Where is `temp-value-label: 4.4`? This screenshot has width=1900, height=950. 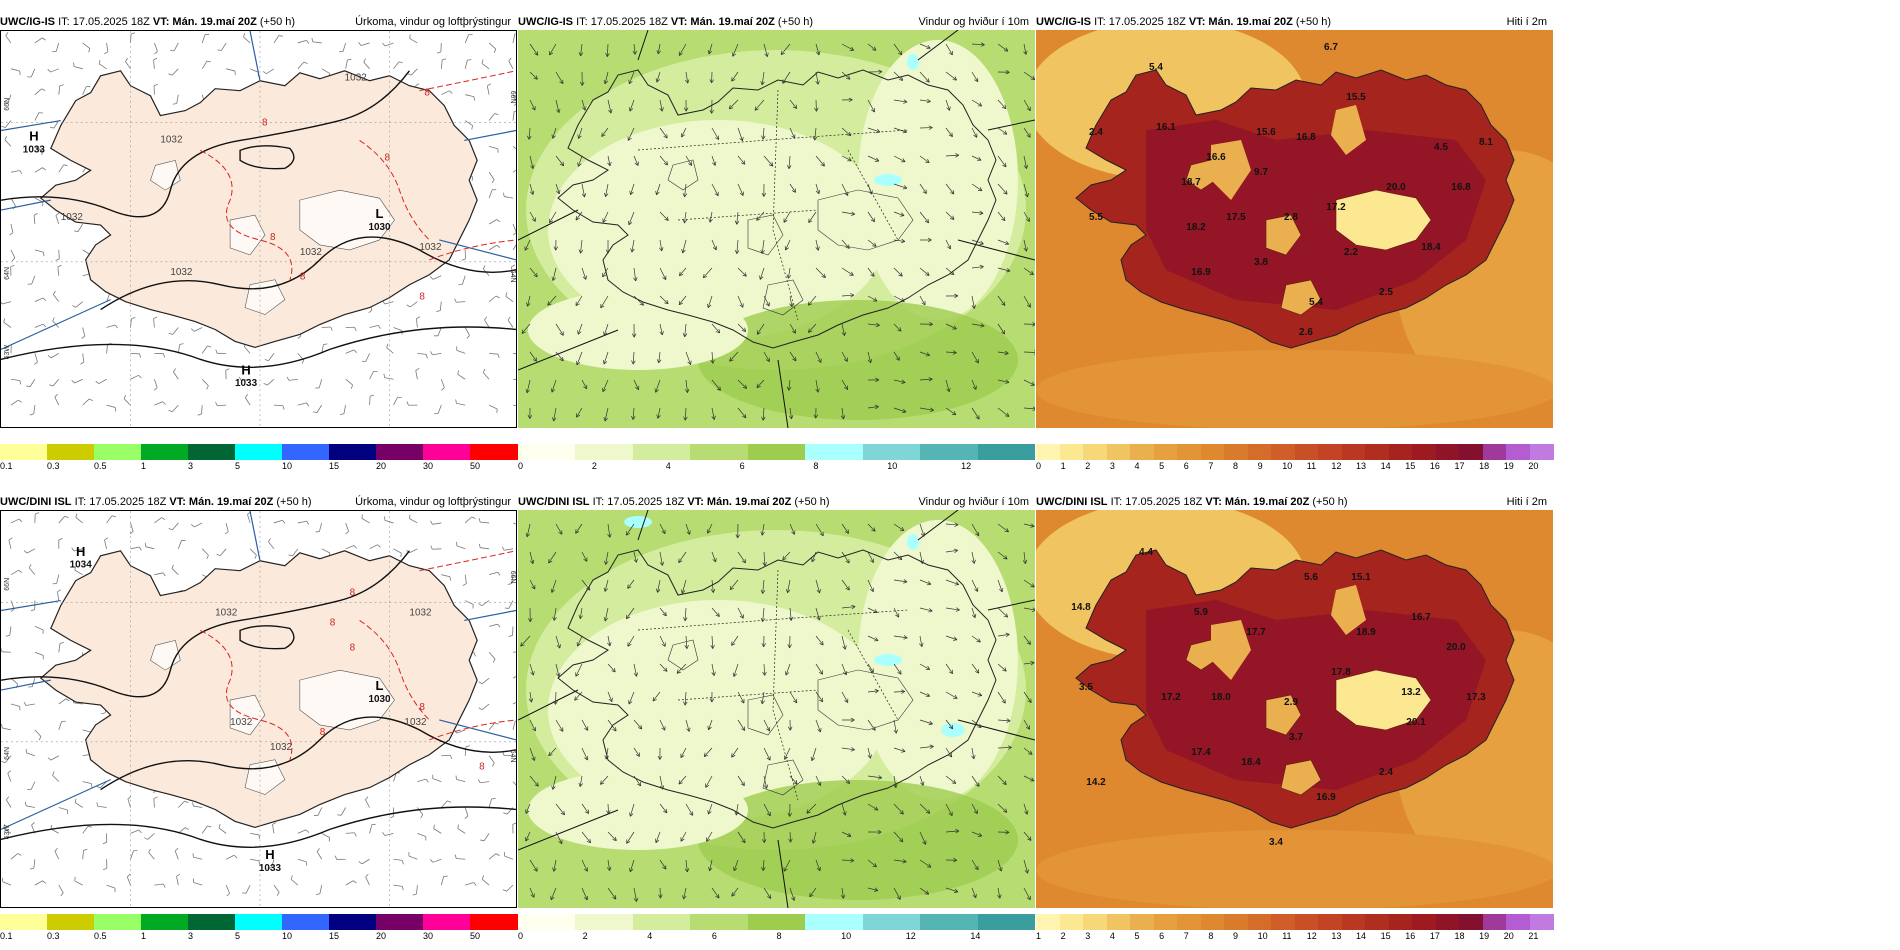 temp-value-label: 4.4 is located at coordinates (1146, 552).